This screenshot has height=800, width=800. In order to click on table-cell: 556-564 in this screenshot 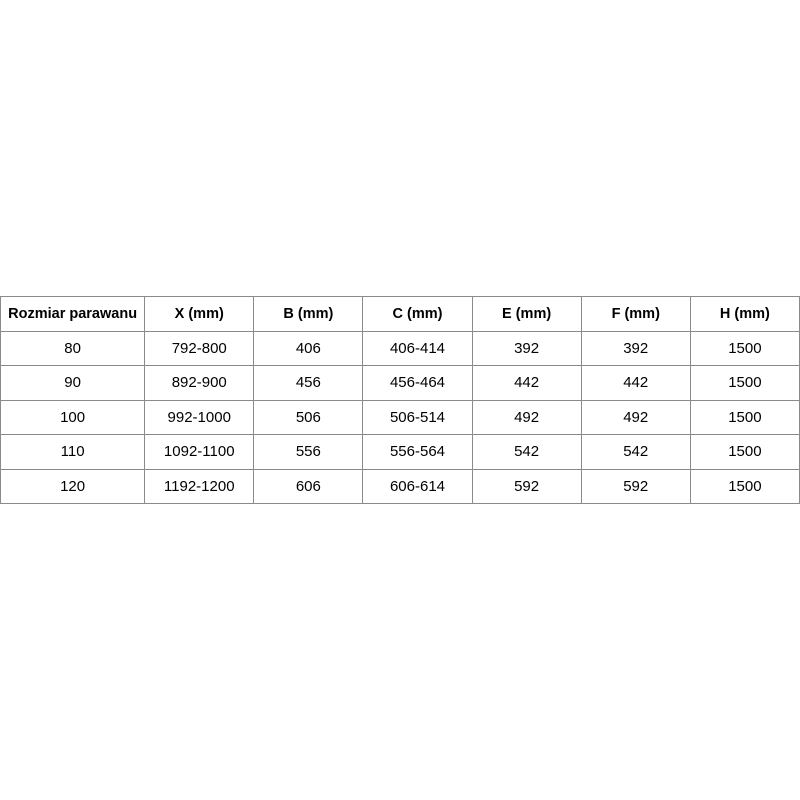, I will do `click(417, 452)`.